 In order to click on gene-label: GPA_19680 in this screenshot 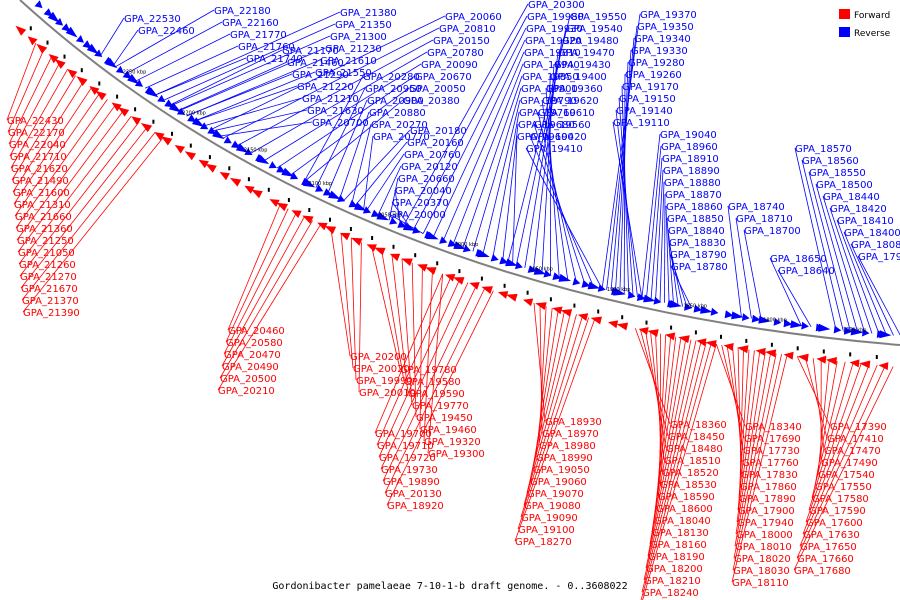, I will do `click(546, 125)`.